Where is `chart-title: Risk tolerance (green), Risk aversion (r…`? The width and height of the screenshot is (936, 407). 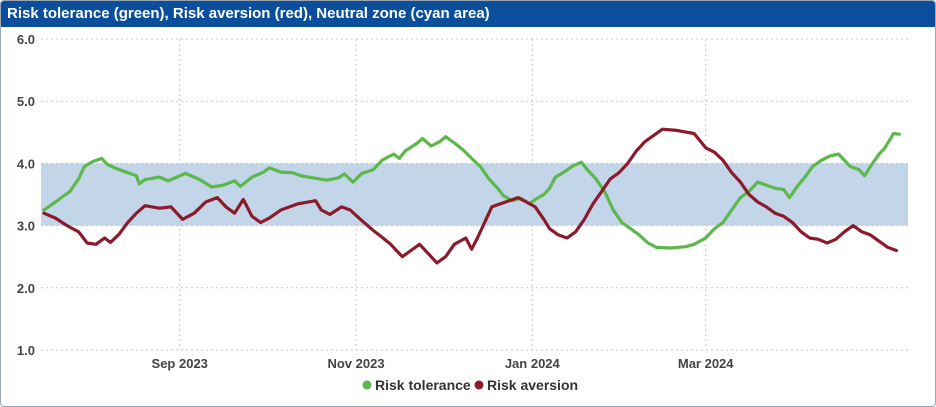 chart-title: Risk tolerance (green), Risk aversion (r… is located at coordinates (468, 14).